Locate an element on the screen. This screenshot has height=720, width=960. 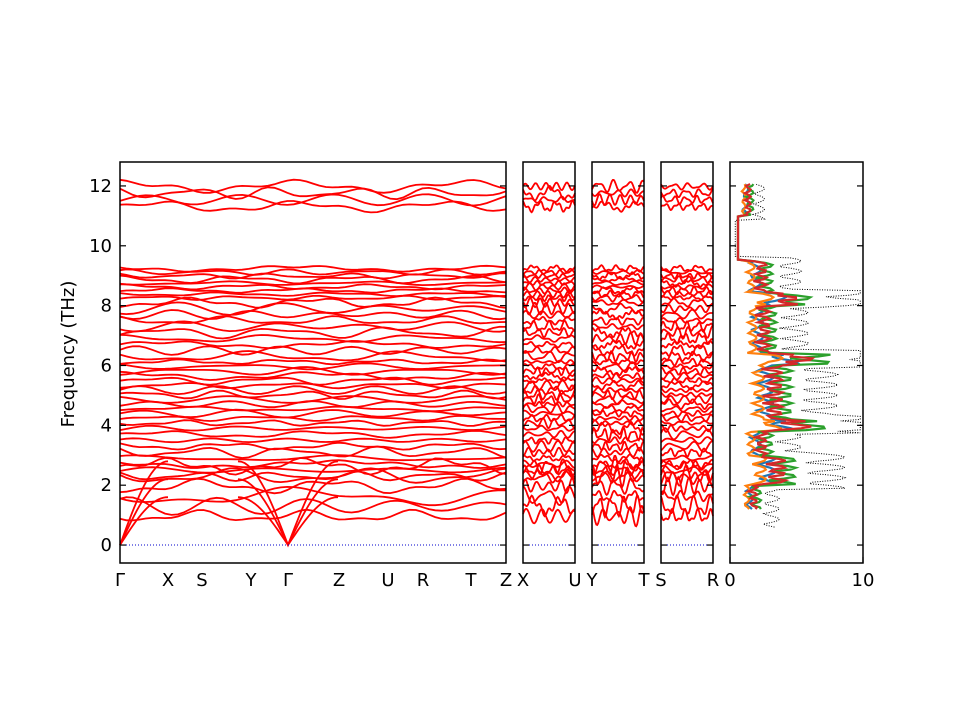
total-dos-line is located at coordinates (797, 355).